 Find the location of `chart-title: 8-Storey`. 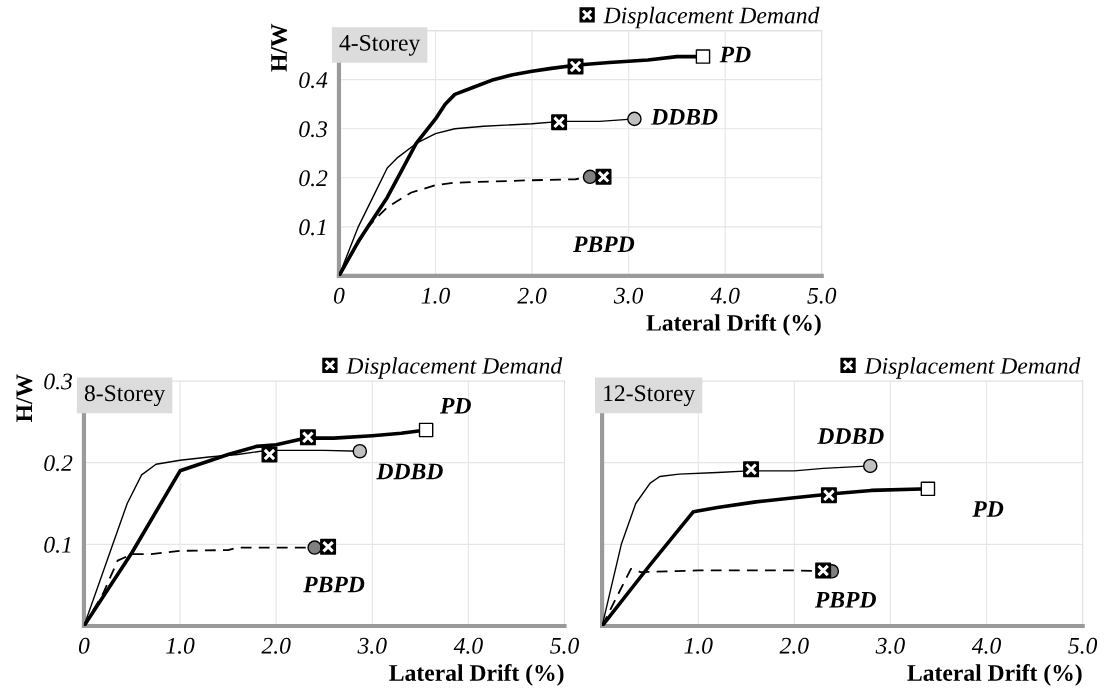

chart-title: 8-Storey is located at coordinates (125, 396).